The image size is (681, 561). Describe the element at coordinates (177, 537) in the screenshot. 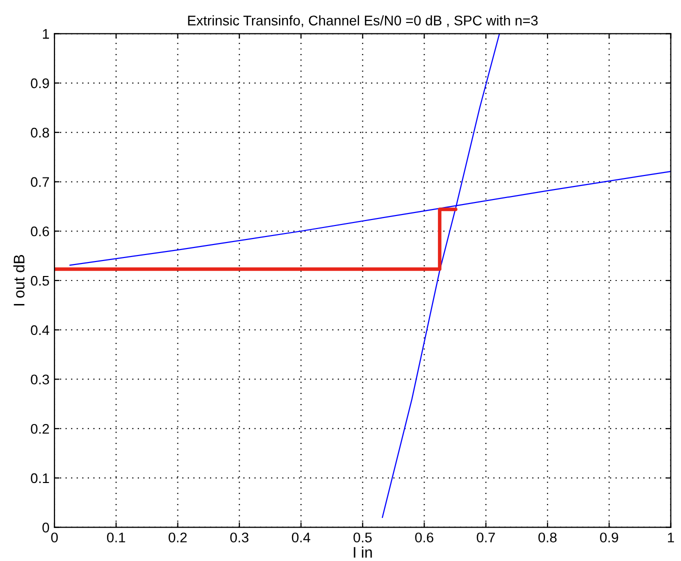

I see `x-tick-label: 0.2` at that location.